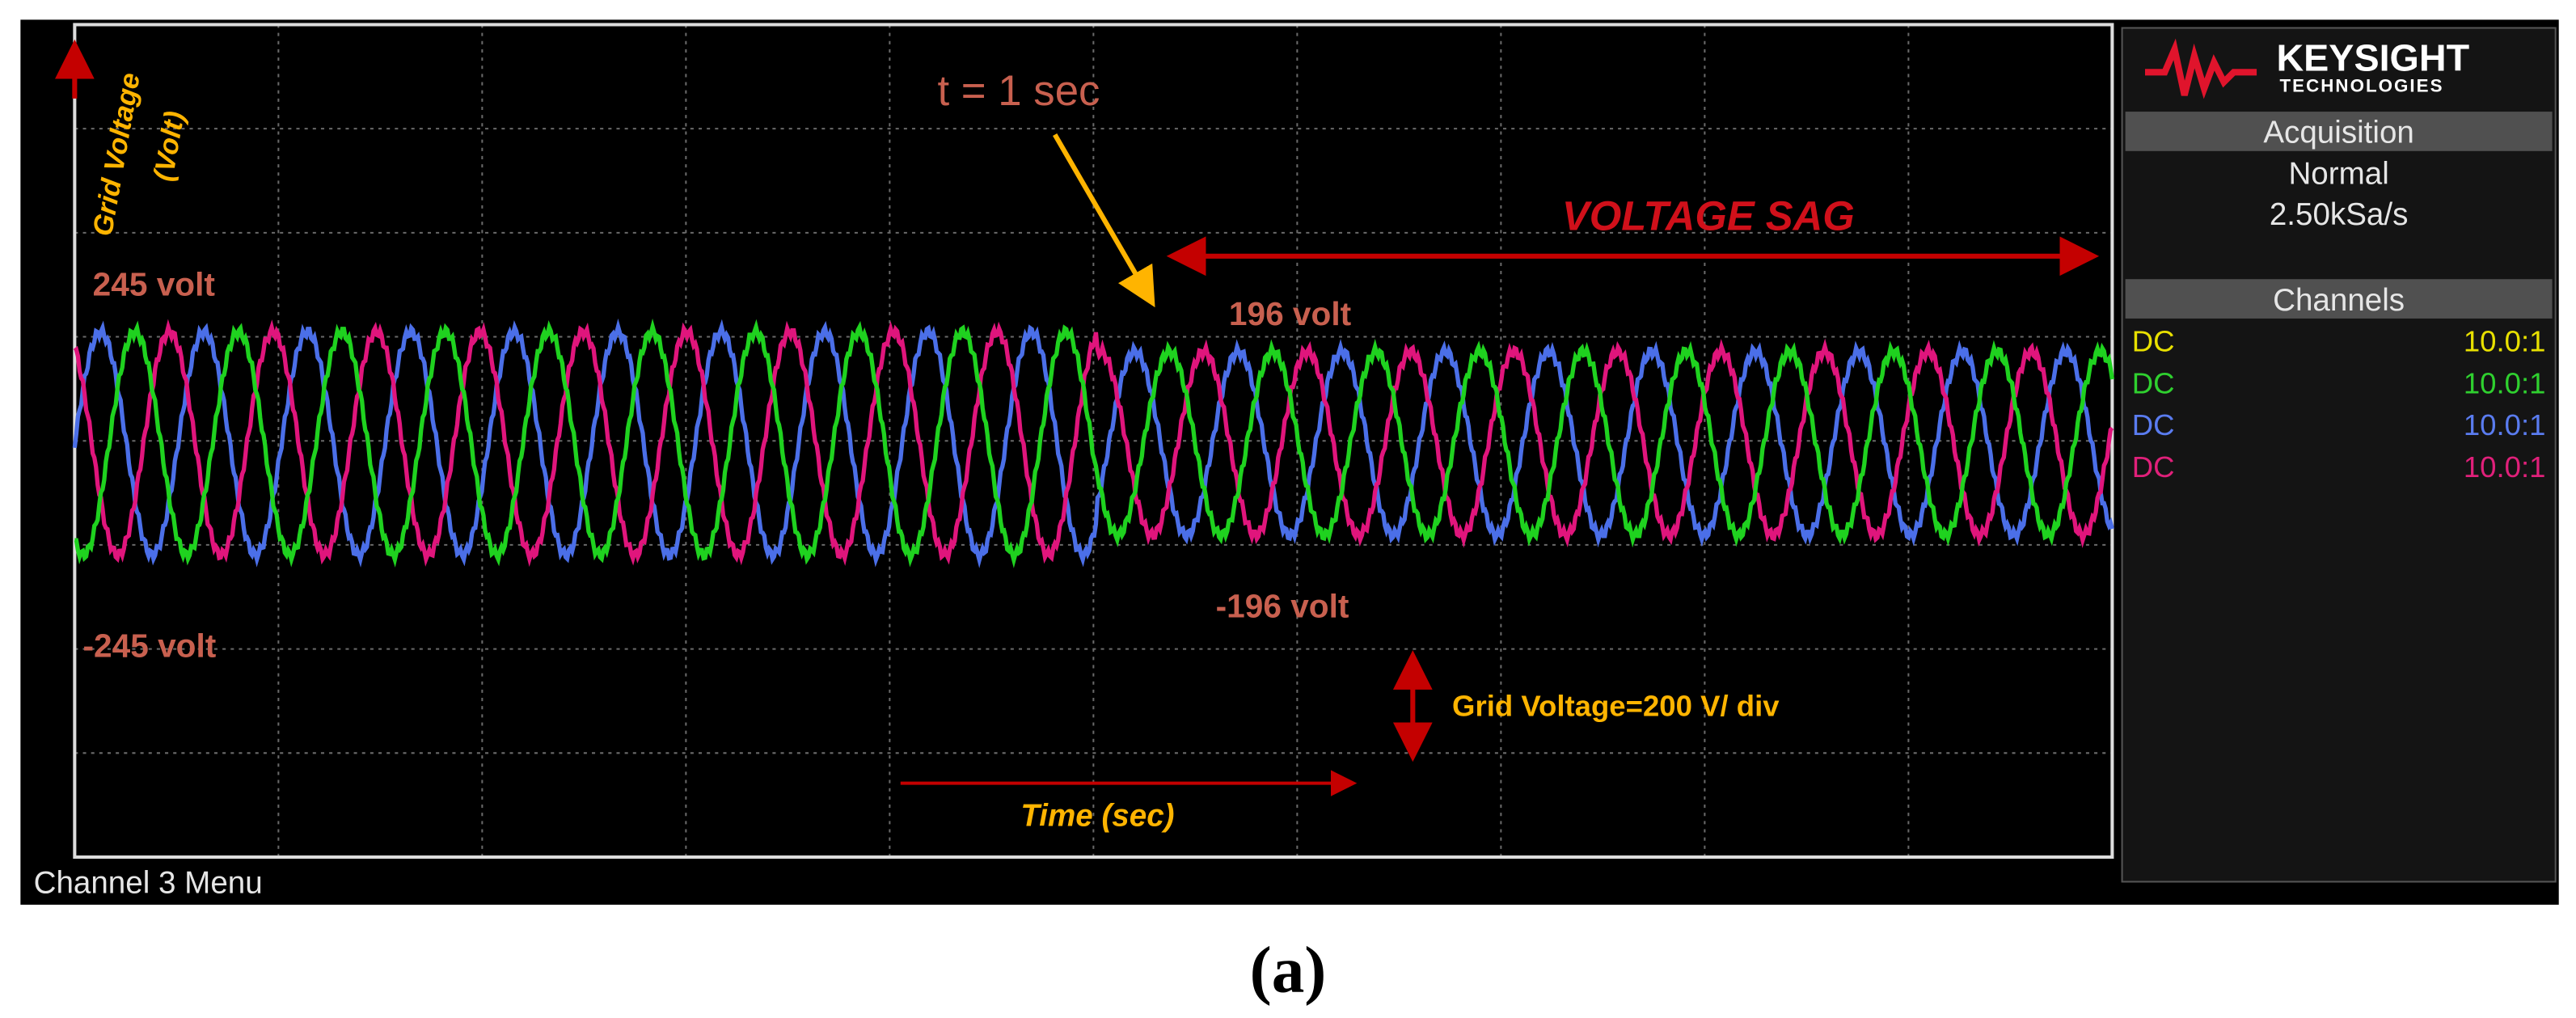 This screenshot has height=1018, width=2576. What do you see at coordinates (1708, 216) in the screenshot?
I see `sag-label: VOLTAGE SAG` at bounding box center [1708, 216].